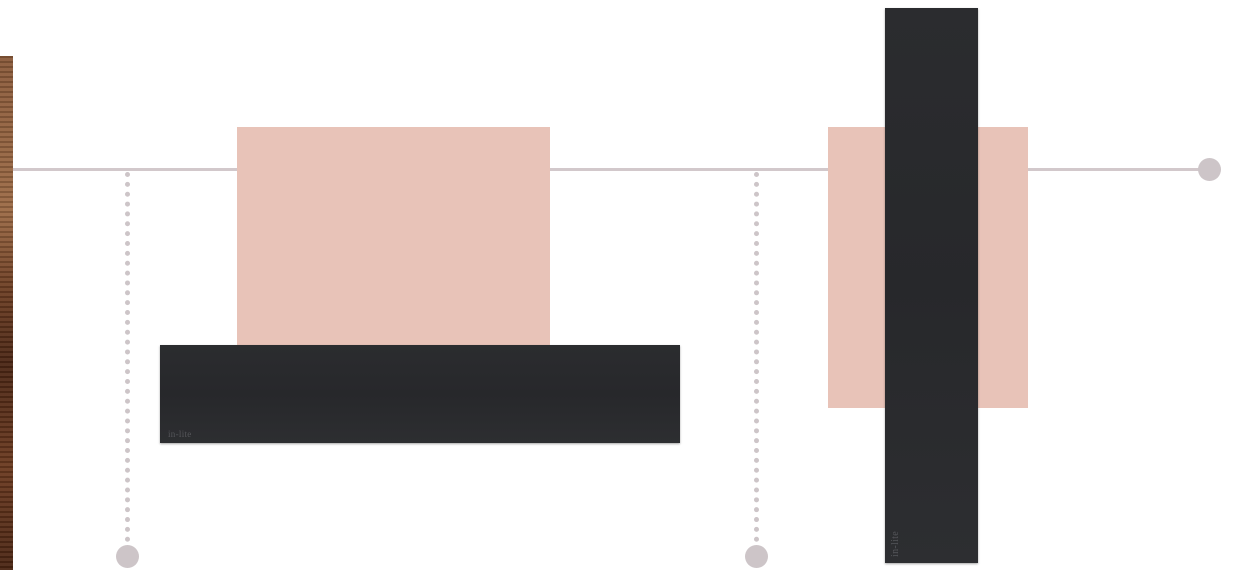  I want to click on right-guide-end-dot, so click(756, 556).